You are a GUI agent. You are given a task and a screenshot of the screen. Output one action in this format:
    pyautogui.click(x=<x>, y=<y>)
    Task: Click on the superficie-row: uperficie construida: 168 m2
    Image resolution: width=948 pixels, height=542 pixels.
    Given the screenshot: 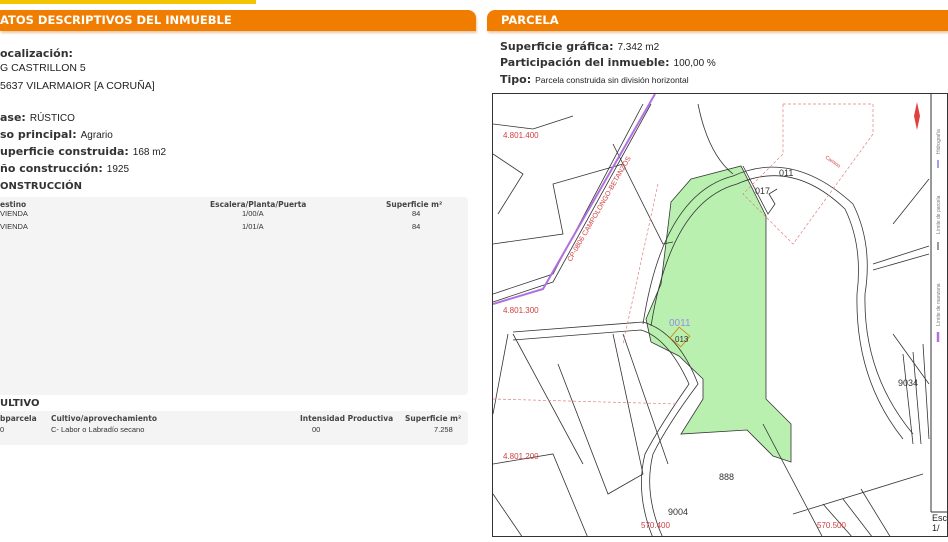 What is the action you would take?
    pyautogui.click(x=83, y=151)
    